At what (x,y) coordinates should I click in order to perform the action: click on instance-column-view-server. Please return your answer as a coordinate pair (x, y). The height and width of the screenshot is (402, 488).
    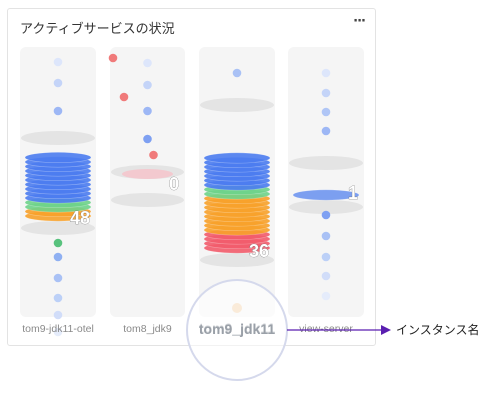
    Looking at the image, I should click on (326, 182).